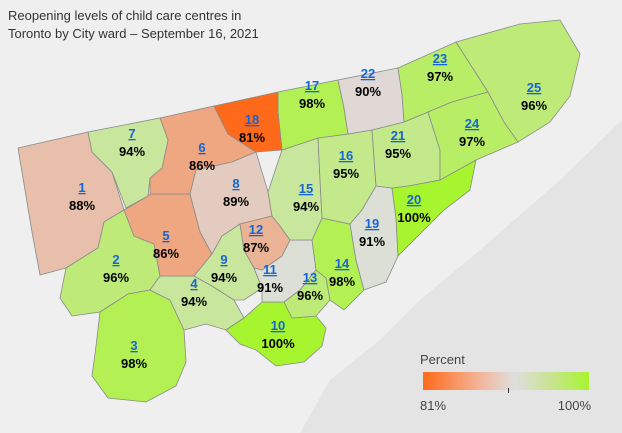 This screenshot has width=622, height=433. Describe the element at coordinates (306, 188) in the screenshot. I see `ward-15-link: 15` at that location.